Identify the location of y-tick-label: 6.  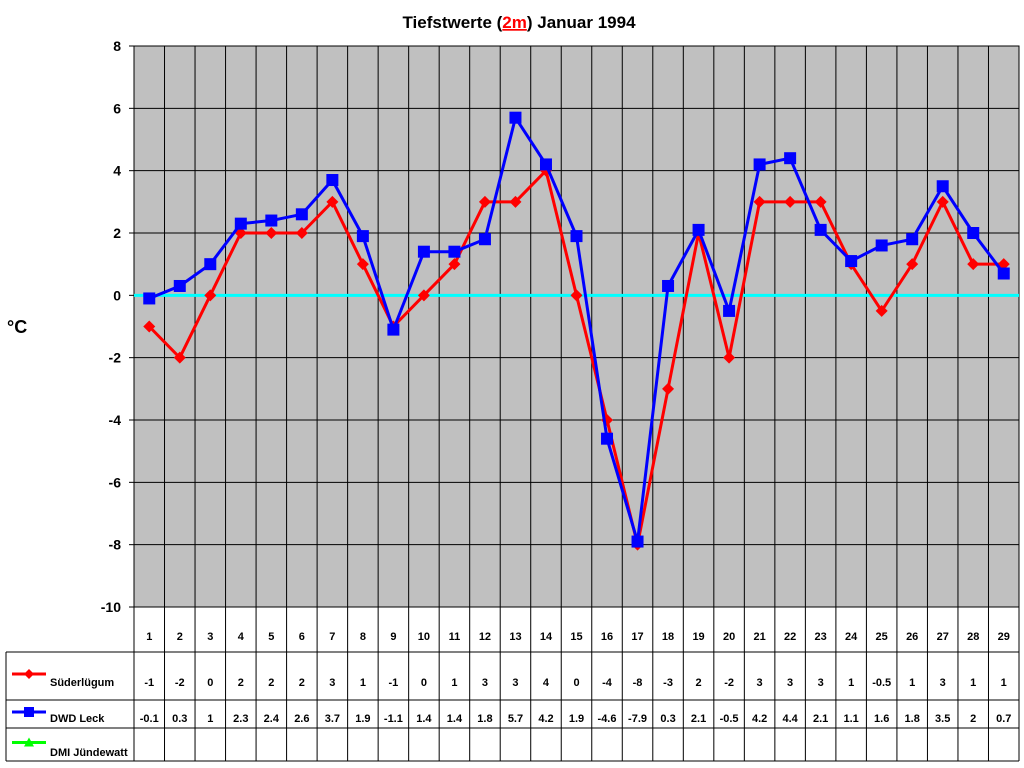
(117, 108).